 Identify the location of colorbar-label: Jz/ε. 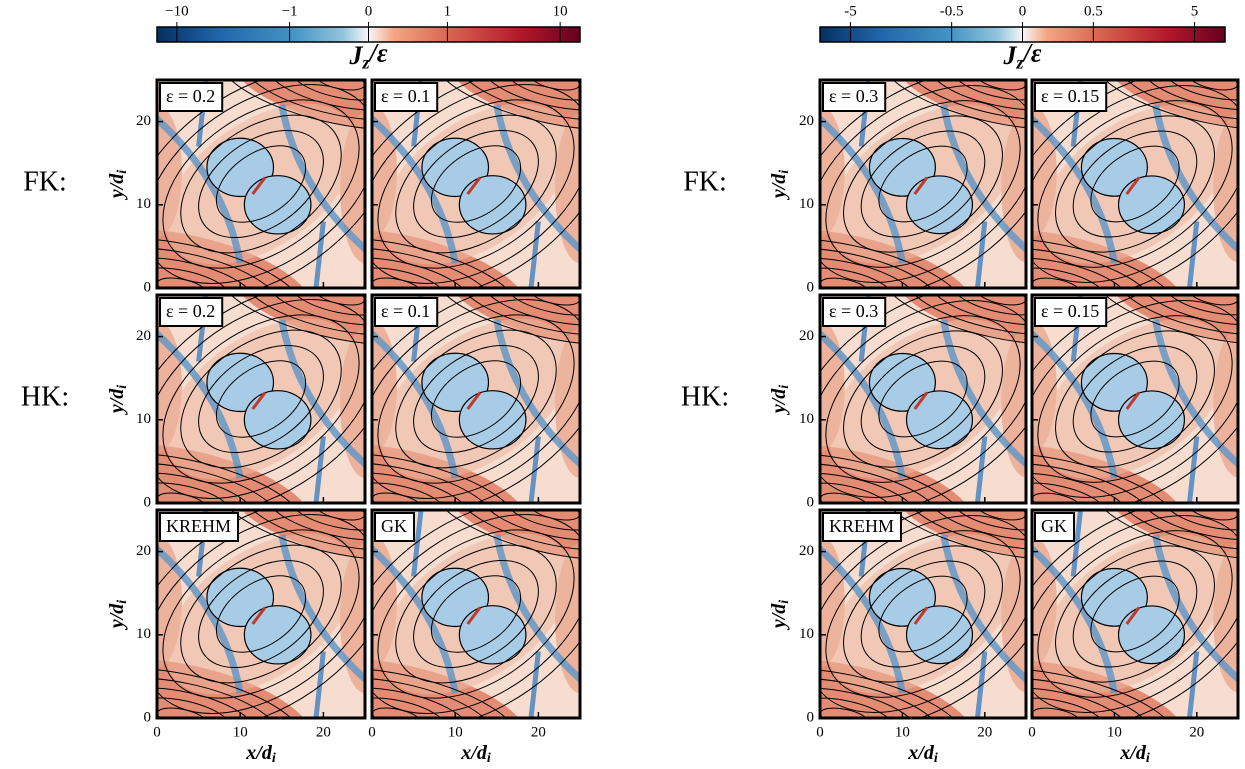
(368, 55).